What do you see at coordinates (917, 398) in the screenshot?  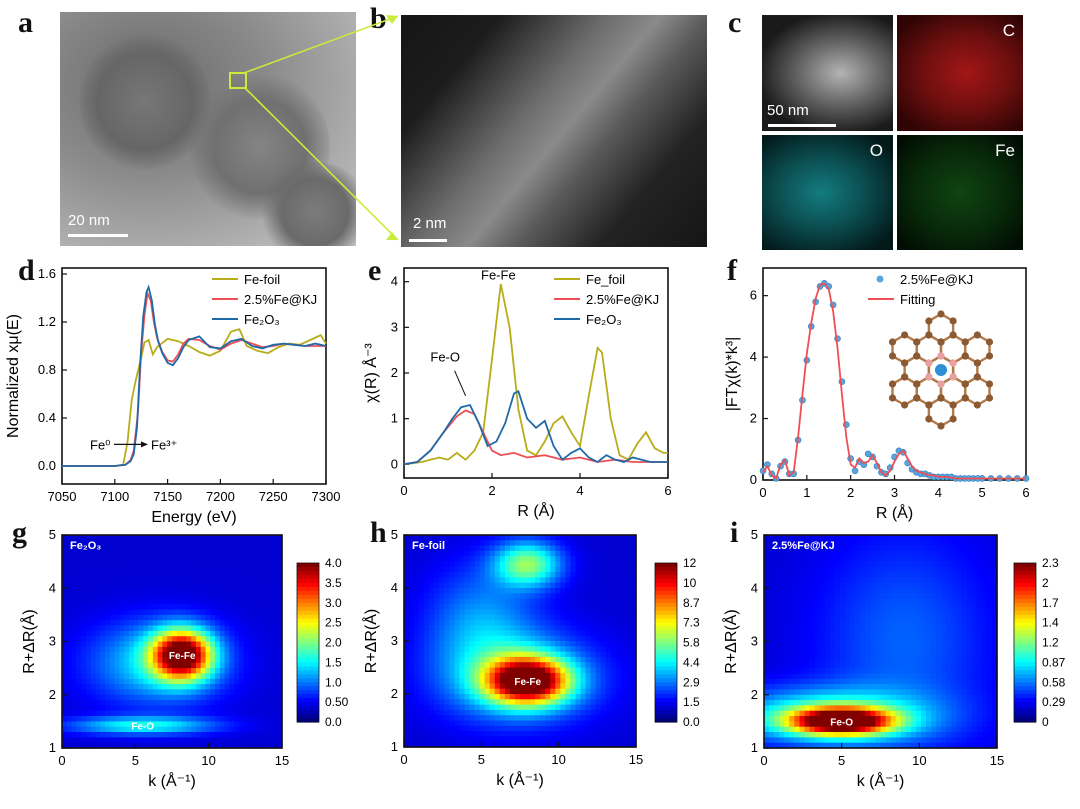 I see `atom` at bounding box center [917, 398].